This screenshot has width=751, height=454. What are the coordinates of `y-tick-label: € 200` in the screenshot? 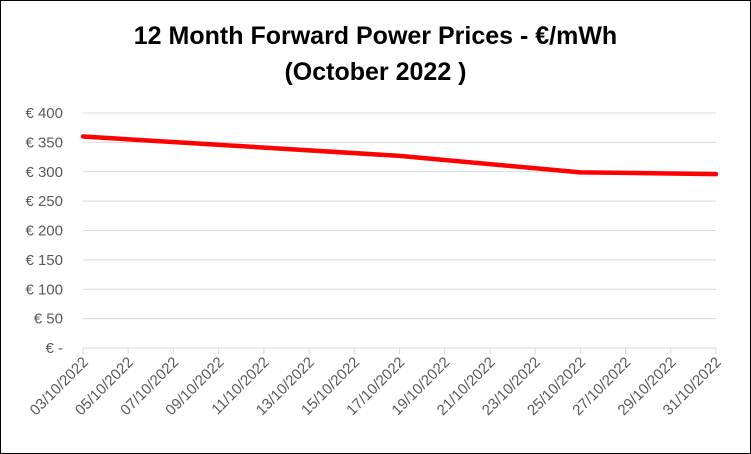 It's located at (44, 231).